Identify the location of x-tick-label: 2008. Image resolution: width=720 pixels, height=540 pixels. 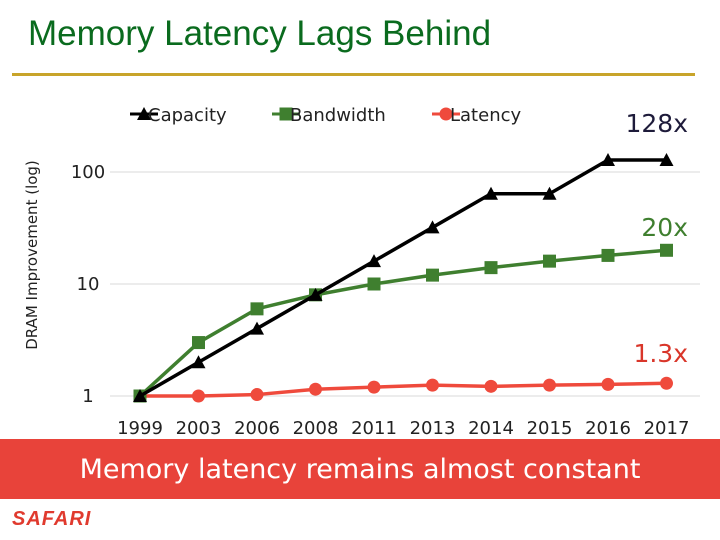
(316, 428).